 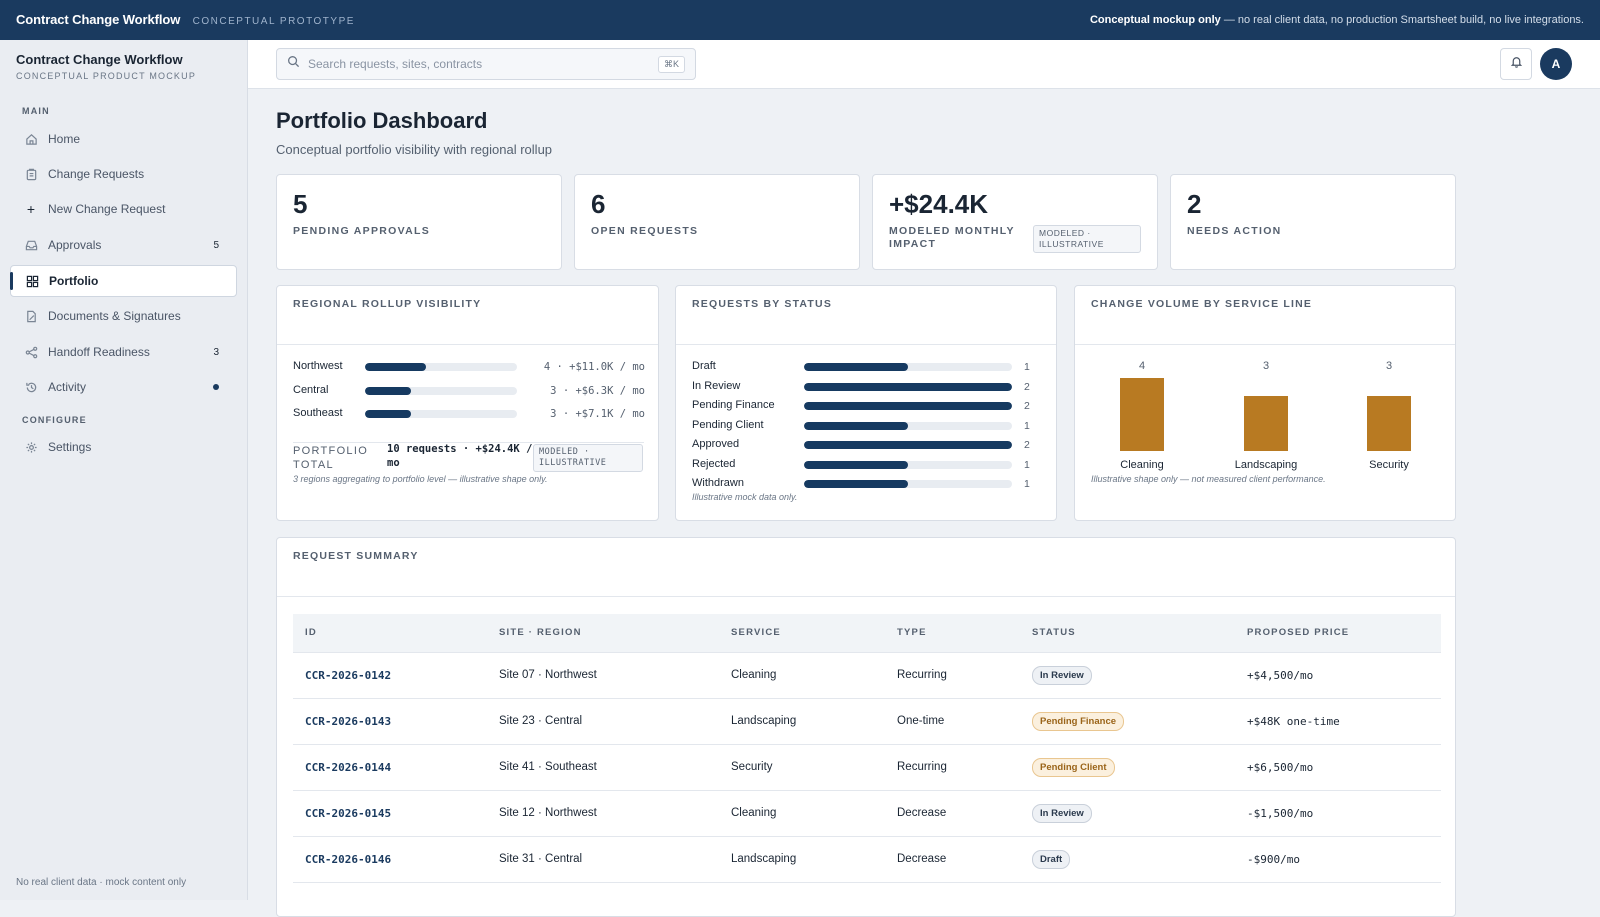 I want to click on request-id: CCR-2026-0146, so click(x=390, y=859).